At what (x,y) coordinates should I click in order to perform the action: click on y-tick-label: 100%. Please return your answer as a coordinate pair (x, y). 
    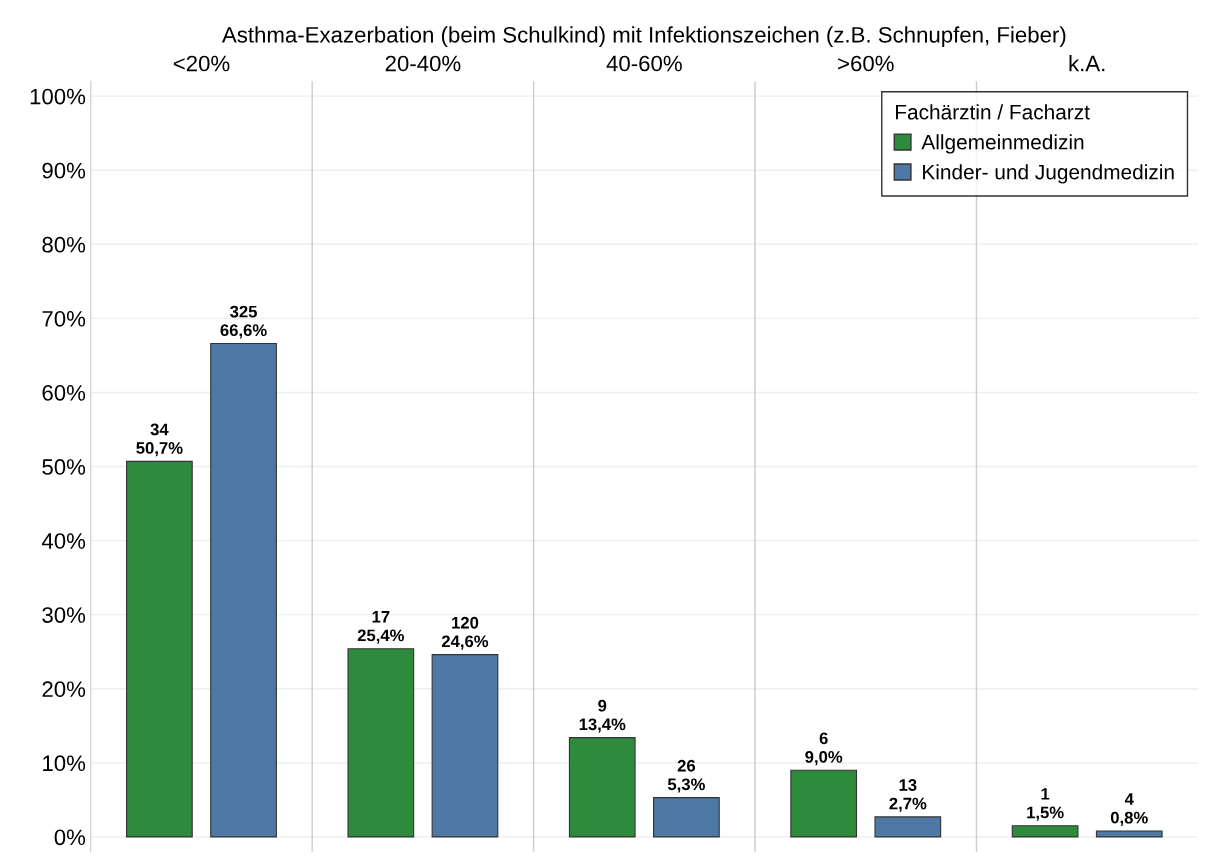
    Looking at the image, I should click on (58, 96).